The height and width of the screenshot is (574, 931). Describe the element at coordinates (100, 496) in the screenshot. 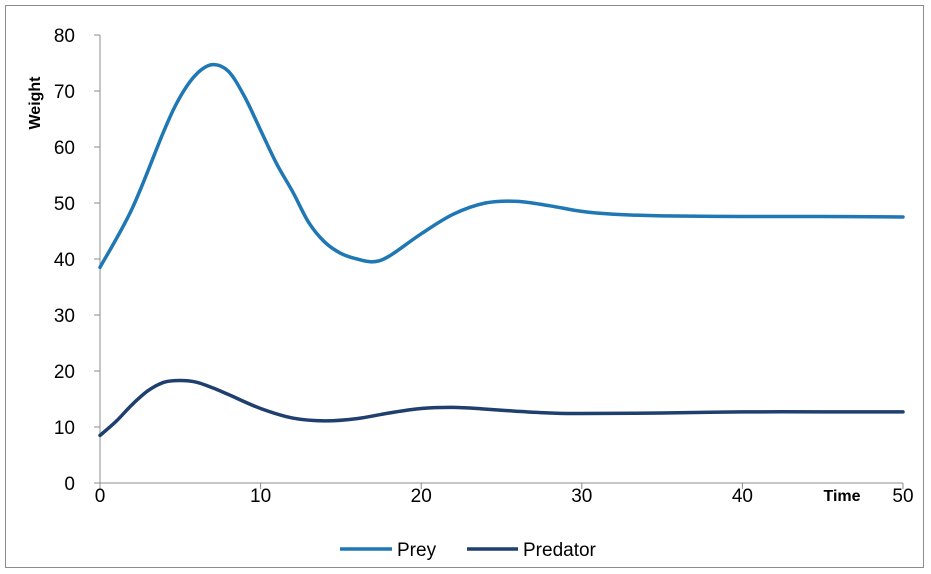

I see `x-tick-label: 0` at that location.